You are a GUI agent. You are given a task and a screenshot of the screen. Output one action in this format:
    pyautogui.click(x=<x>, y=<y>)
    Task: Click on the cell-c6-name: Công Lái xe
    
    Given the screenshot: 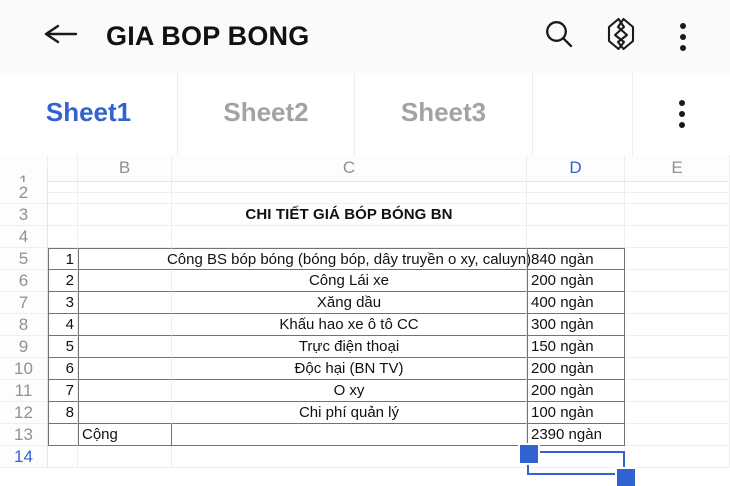 What is the action you would take?
    pyautogui.click(x=349, y=281)
    